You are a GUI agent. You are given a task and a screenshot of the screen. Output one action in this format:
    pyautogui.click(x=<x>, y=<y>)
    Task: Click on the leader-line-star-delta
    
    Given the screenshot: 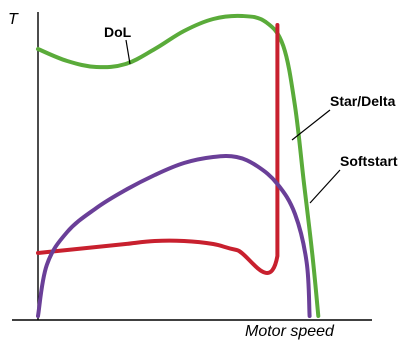 What is the action you would take?
    pyautogui.click(x=311, y=125)
    